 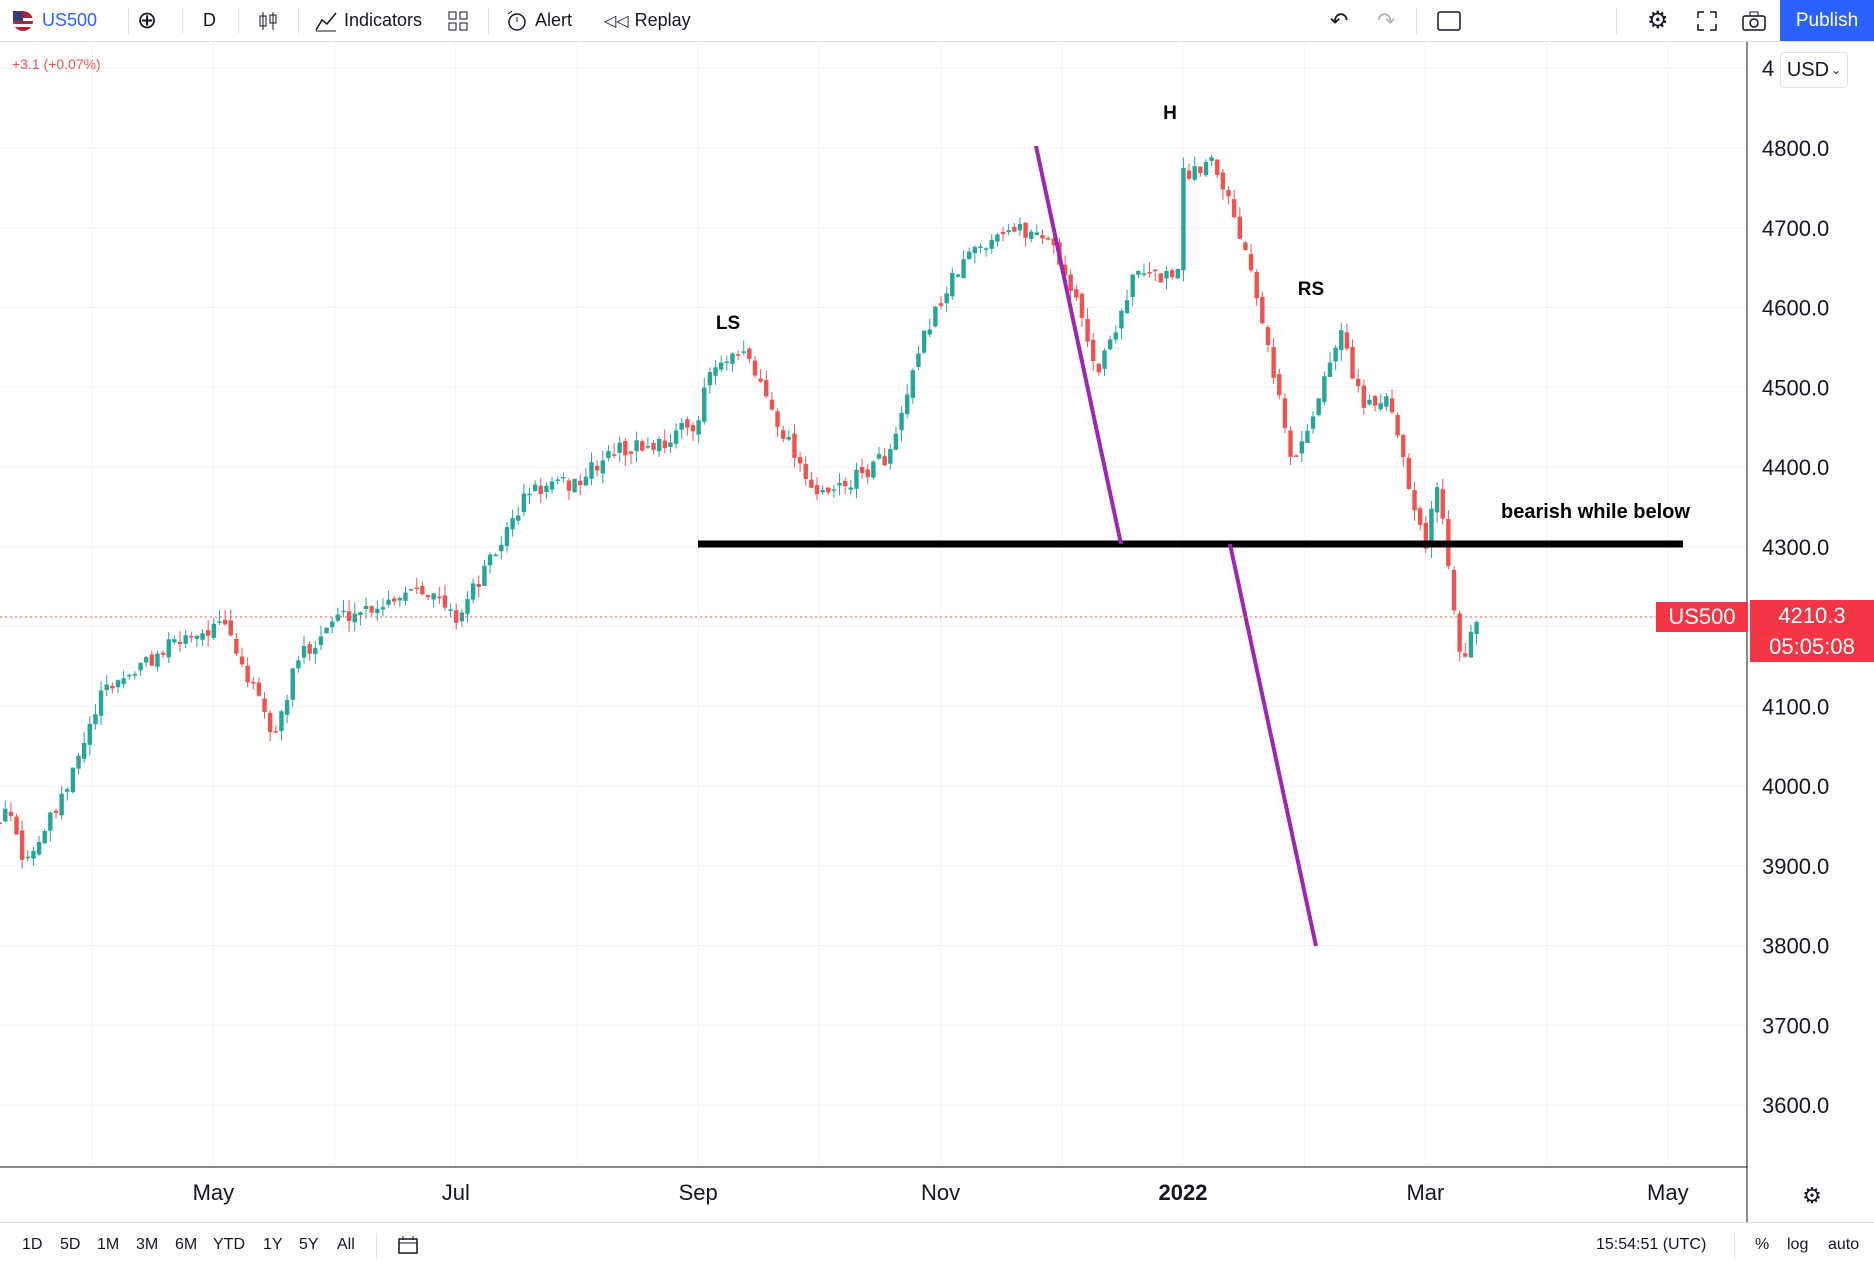 I want to click on snapshot-button, so click(x=1754, y=20).